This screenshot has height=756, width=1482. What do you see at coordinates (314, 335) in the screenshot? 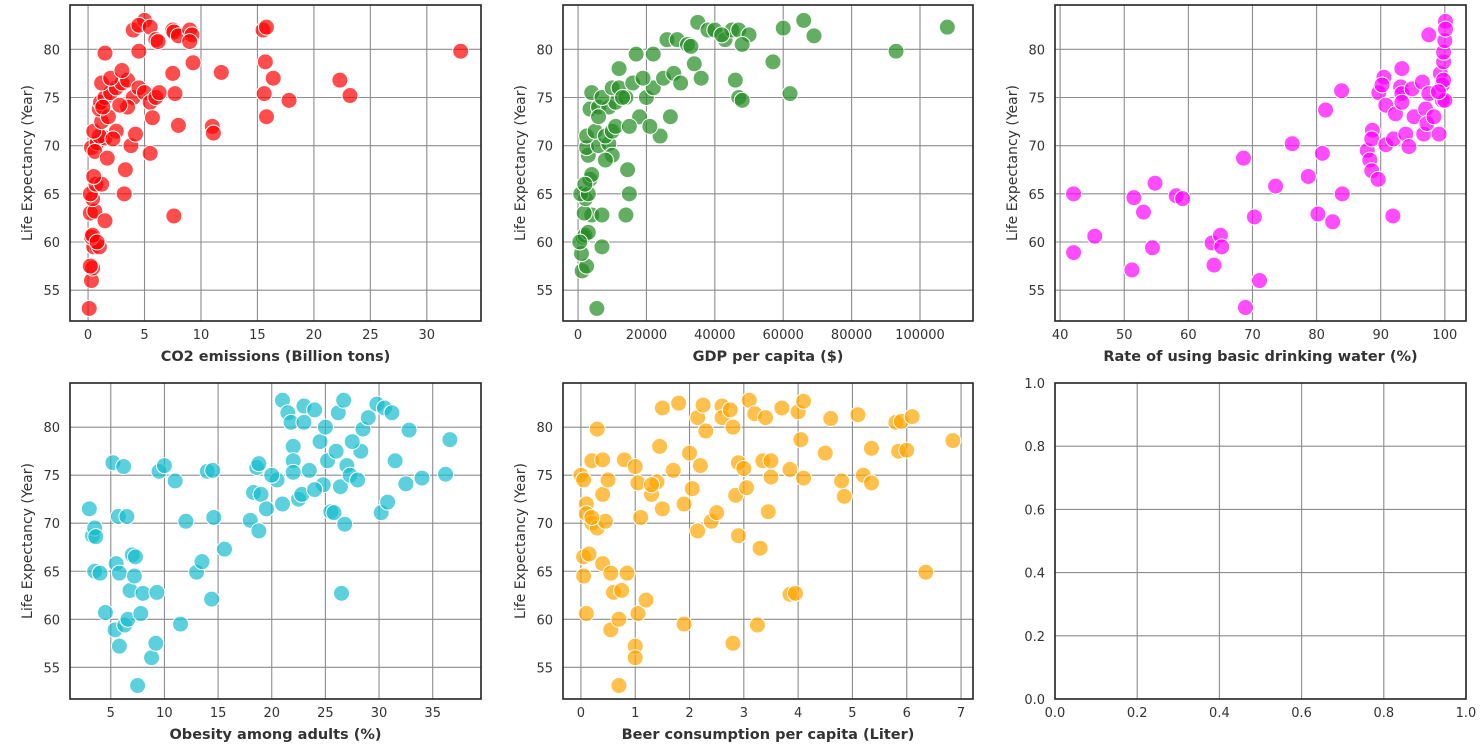
I see `x-tick-label: 20` at bounding box center [314, 335].